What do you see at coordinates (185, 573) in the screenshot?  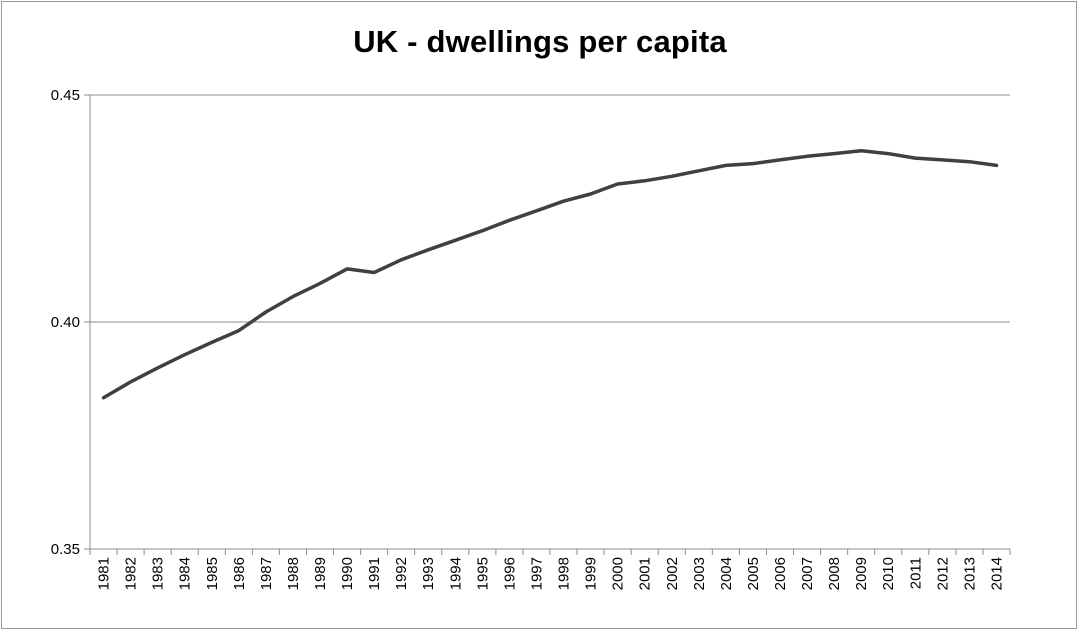 I see `x-tick-label: 1984` at bounding box center [185, 573].